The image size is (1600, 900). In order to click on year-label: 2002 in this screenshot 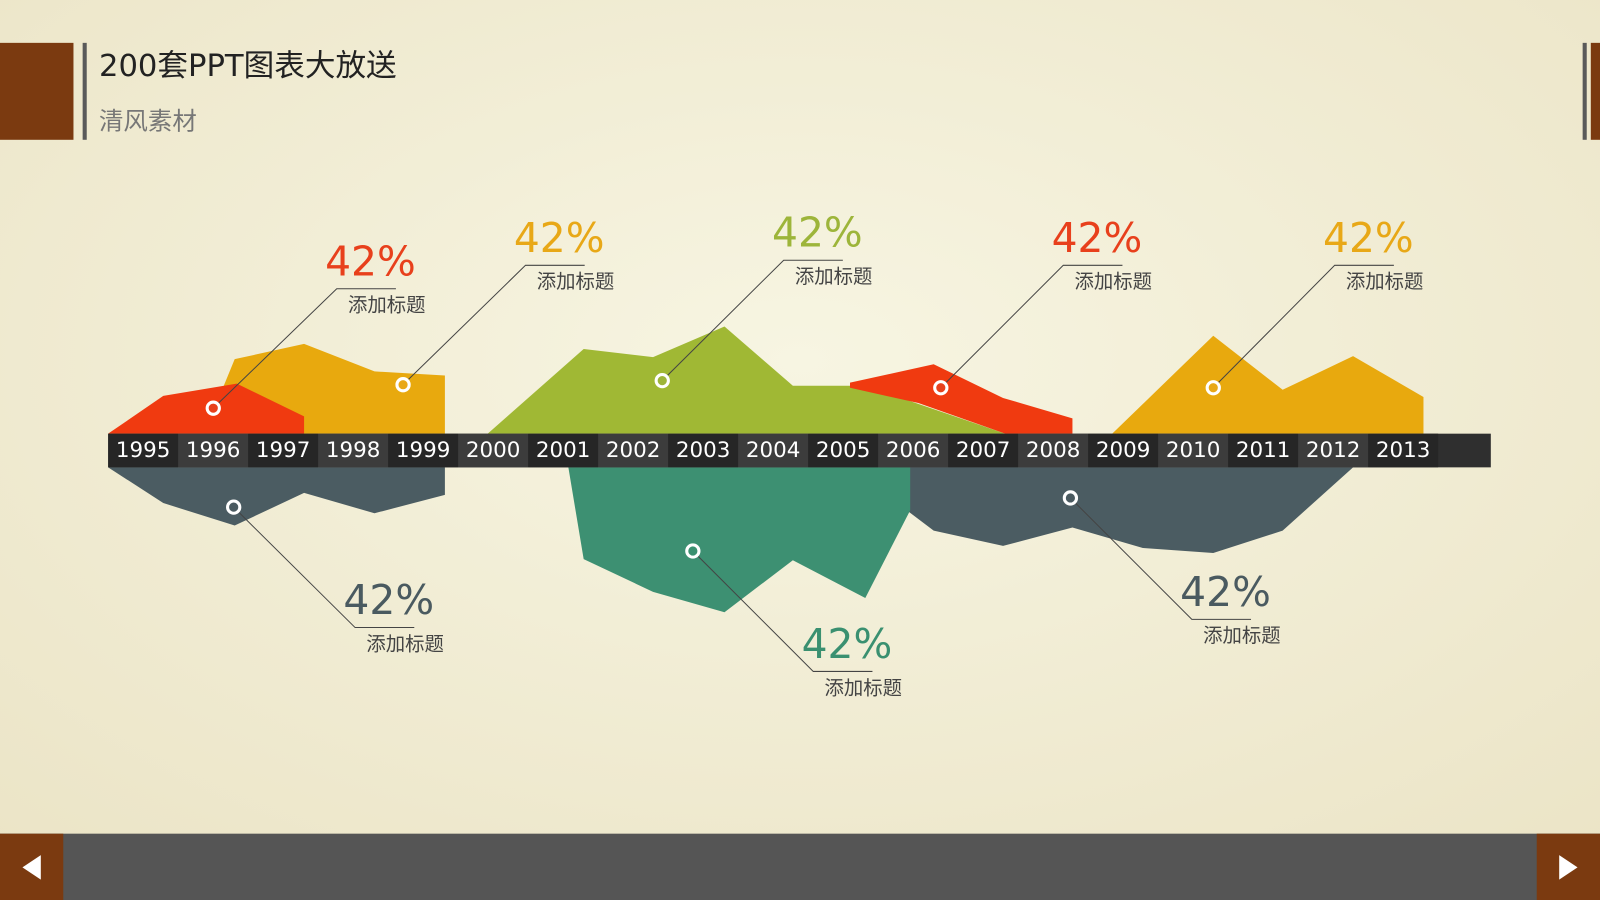, I will do `click(633, 450)`.